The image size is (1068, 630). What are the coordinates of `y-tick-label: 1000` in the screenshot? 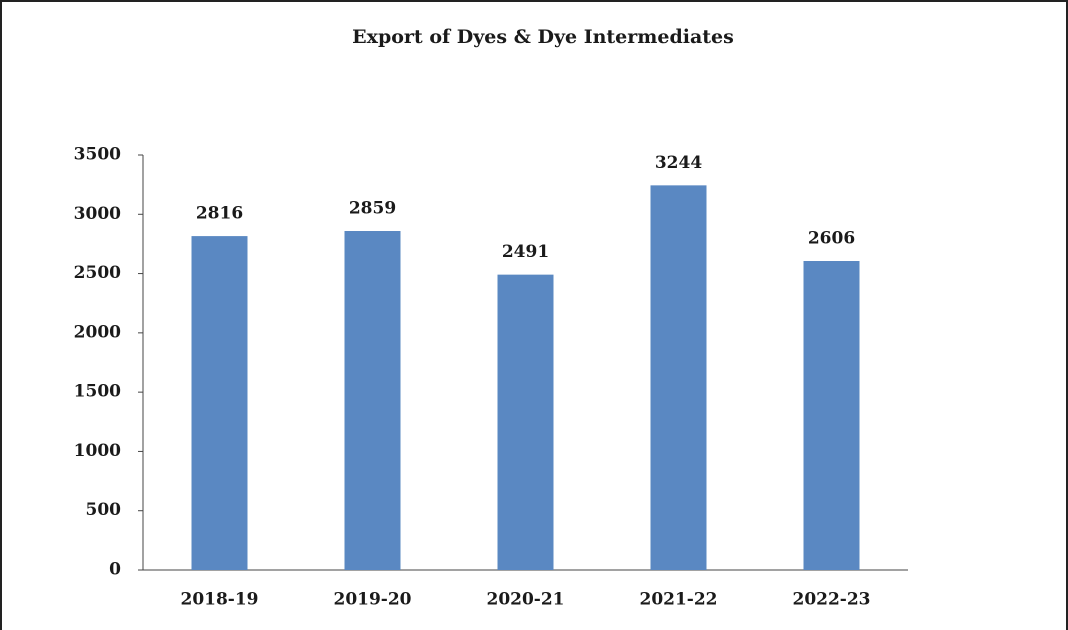 It's located at (97, 451).